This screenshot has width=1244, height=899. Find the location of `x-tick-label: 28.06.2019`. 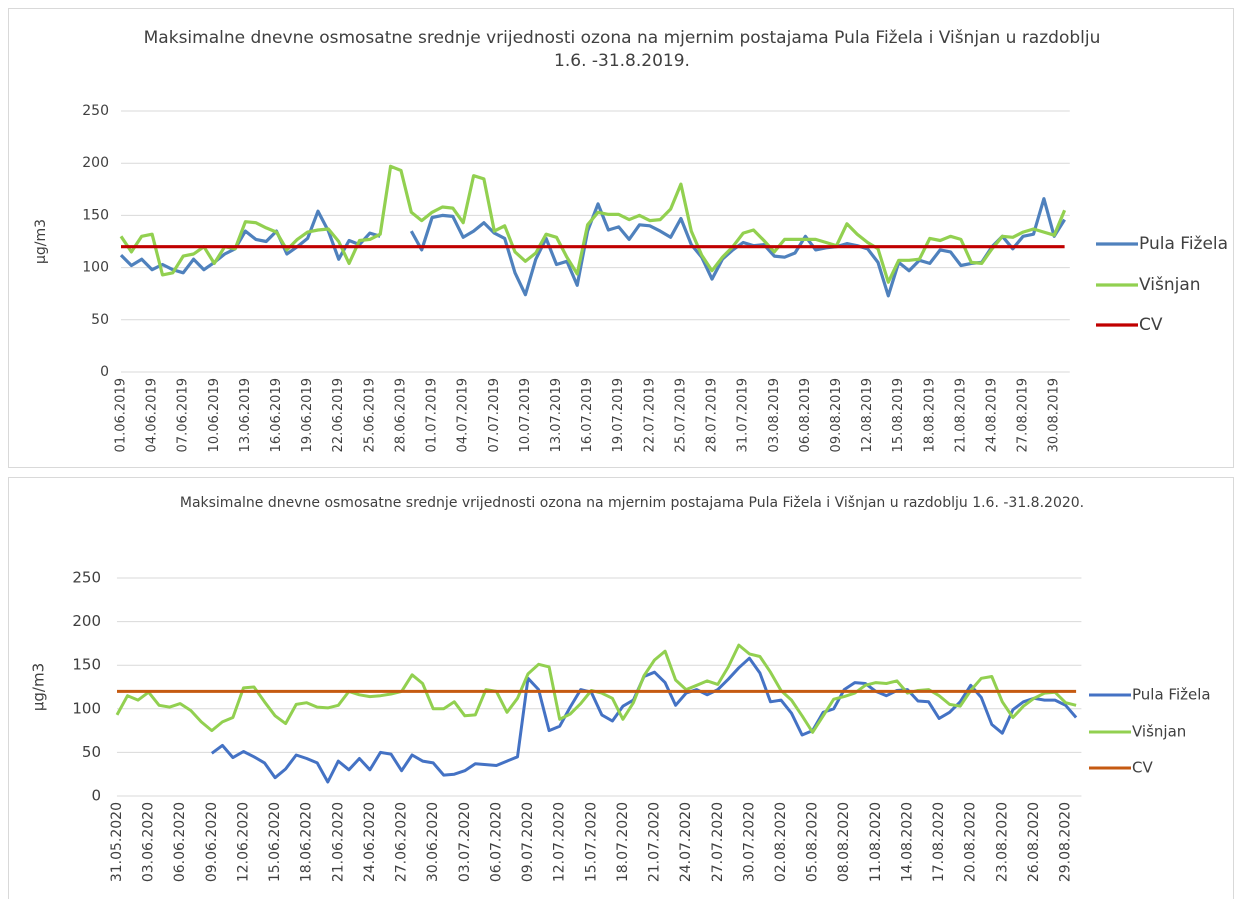

x-tick-label: 28.06.2019 is located at coordinates (400, 415).